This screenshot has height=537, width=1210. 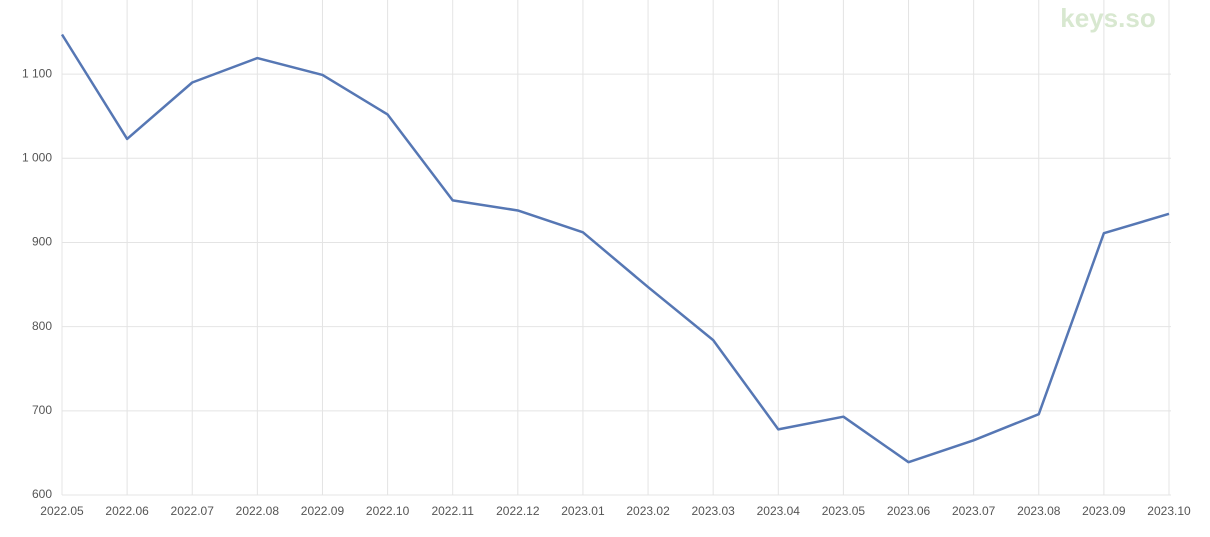 What do you see at coordinates (518, 511) in the screenshot?
I see `x-tick-label: 2022.12` at bounding box center [518, 511].